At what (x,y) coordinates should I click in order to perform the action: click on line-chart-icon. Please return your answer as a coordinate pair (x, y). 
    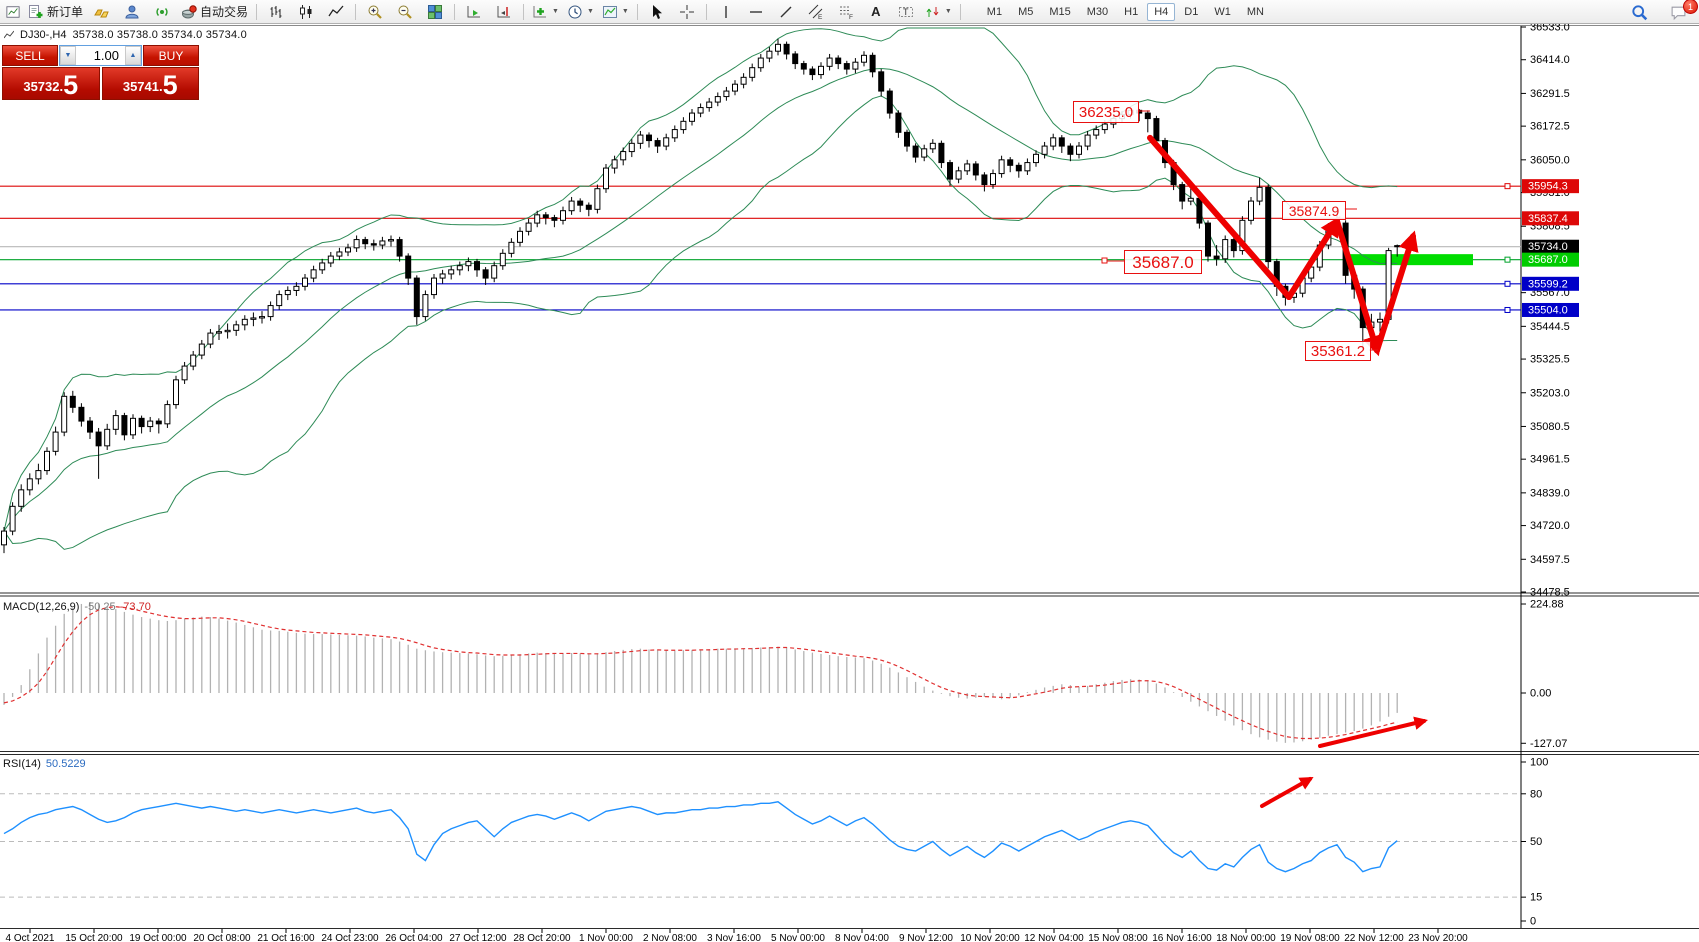
    Looking at the image, I should click on (336, 10).